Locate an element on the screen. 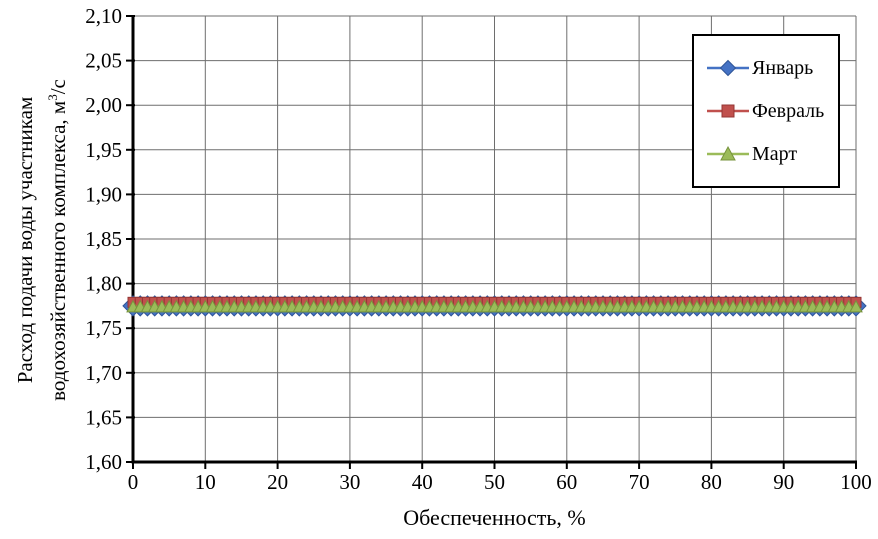 The width and height of the screenshot is (878, 539). x-tick-label: 40 is located at coordinates (422, 482).